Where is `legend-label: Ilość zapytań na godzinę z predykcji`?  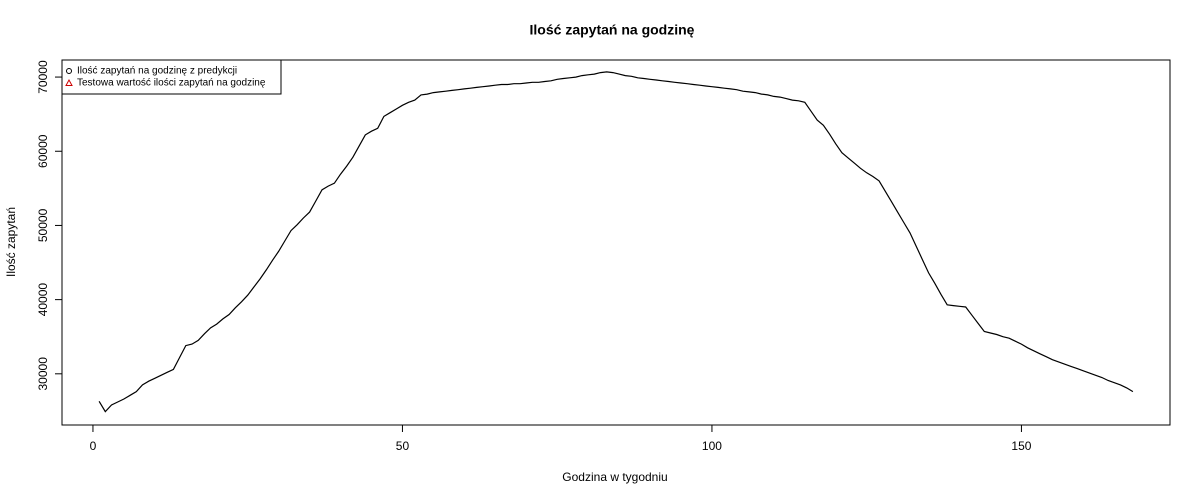
legend-label: Ilość zapytań na godzinę z predykcji is located at coordinates (157, 71).